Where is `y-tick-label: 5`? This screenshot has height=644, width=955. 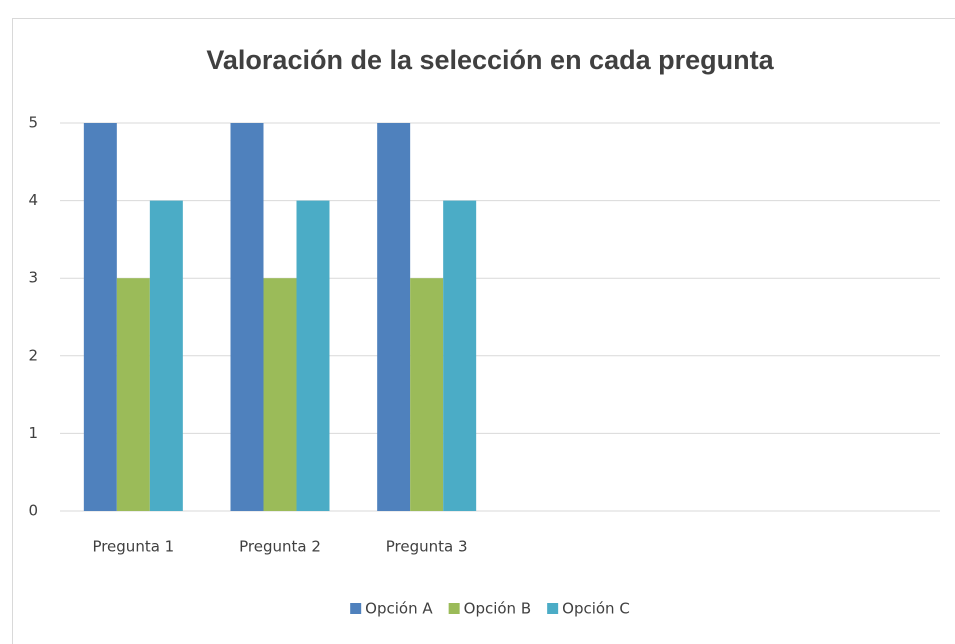
y-tick-label: 5 is located at coordinates (33, 123).